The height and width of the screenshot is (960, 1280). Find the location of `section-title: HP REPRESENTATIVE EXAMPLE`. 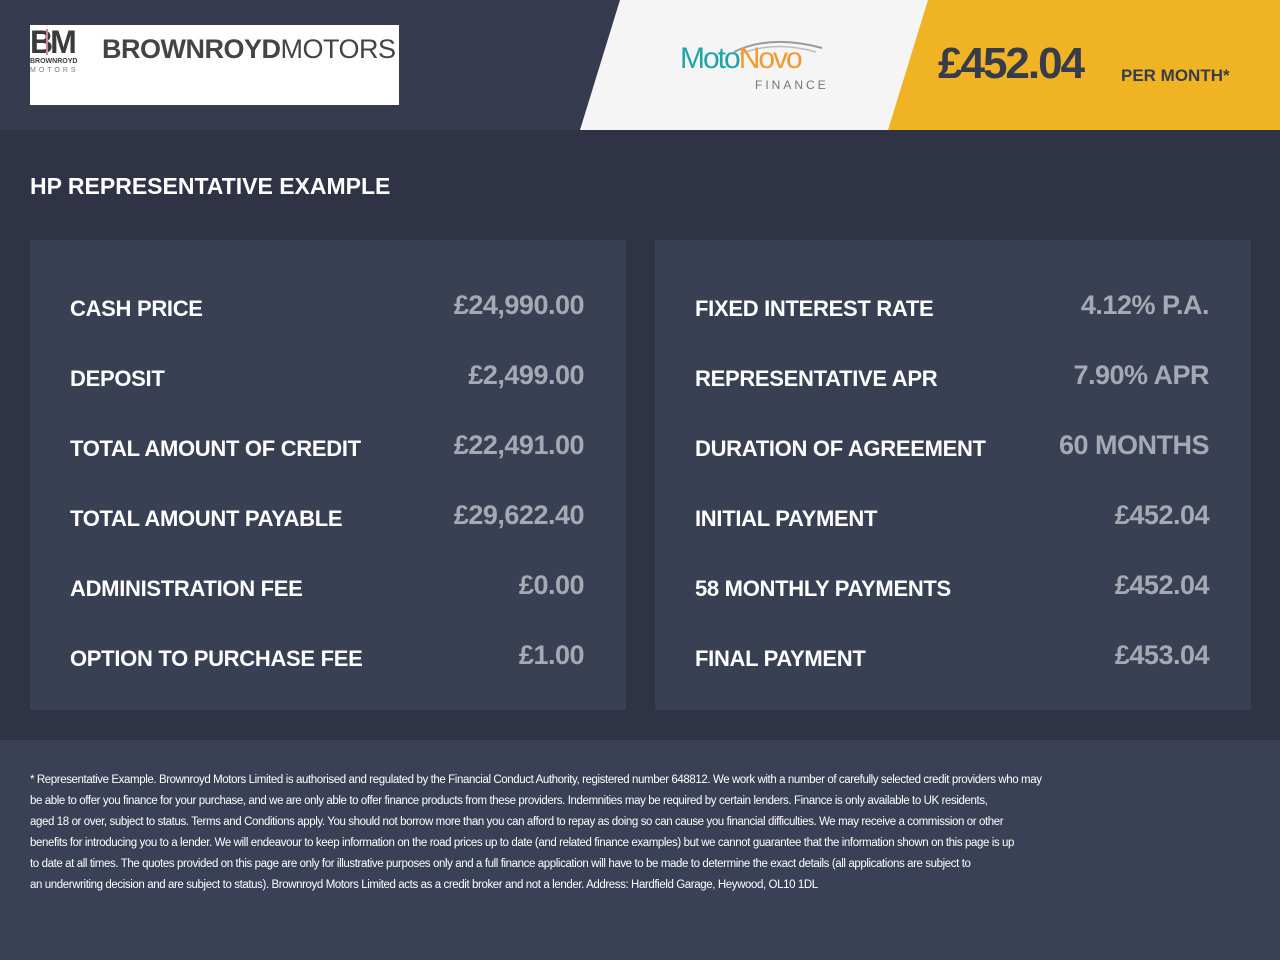

section-title: HP REPRESENTATIVE EXAMPLE is located at coordinates (210, 186).